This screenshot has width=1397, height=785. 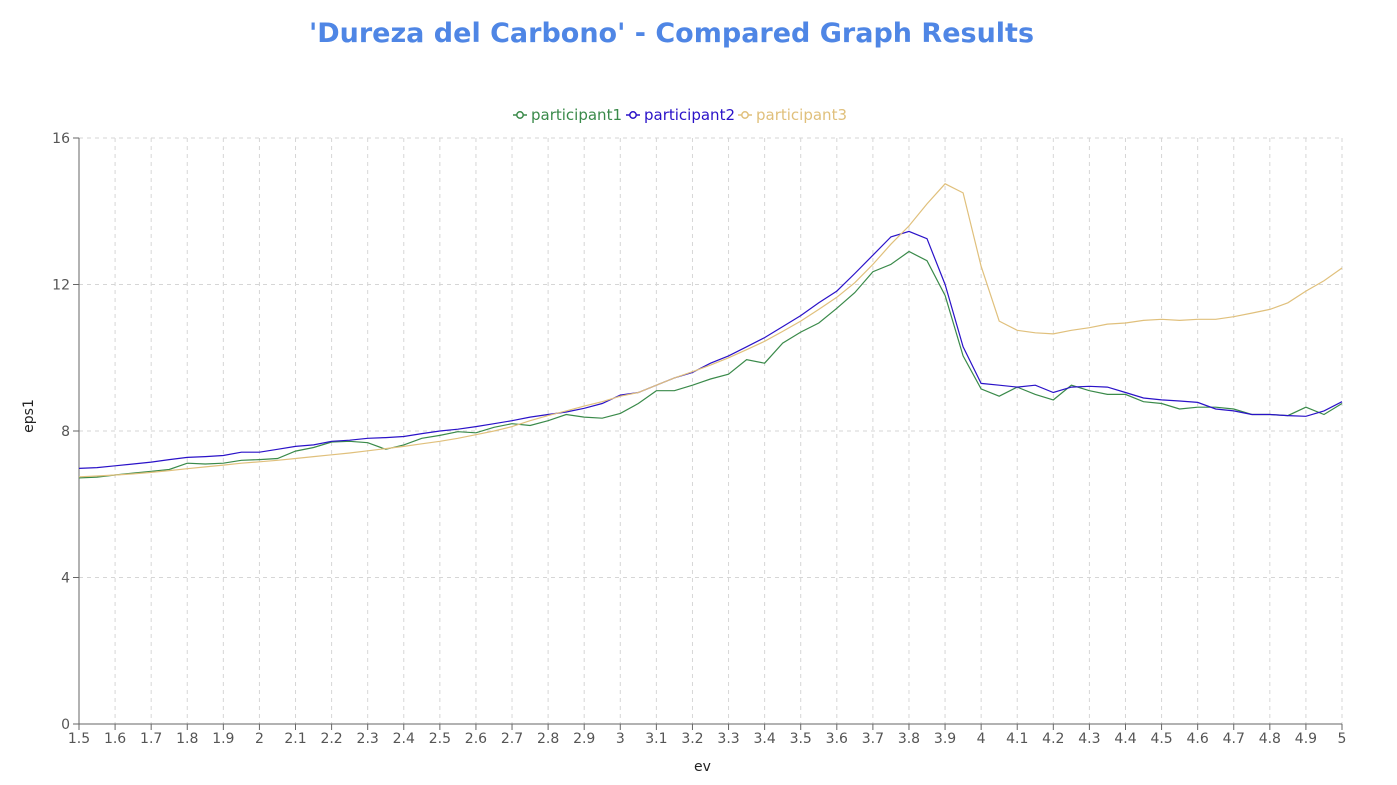 What do you see at coordinates (548, 739) in the screenshot?
I see `x-tick-label: 2.8` at bounding box center [548, 739].